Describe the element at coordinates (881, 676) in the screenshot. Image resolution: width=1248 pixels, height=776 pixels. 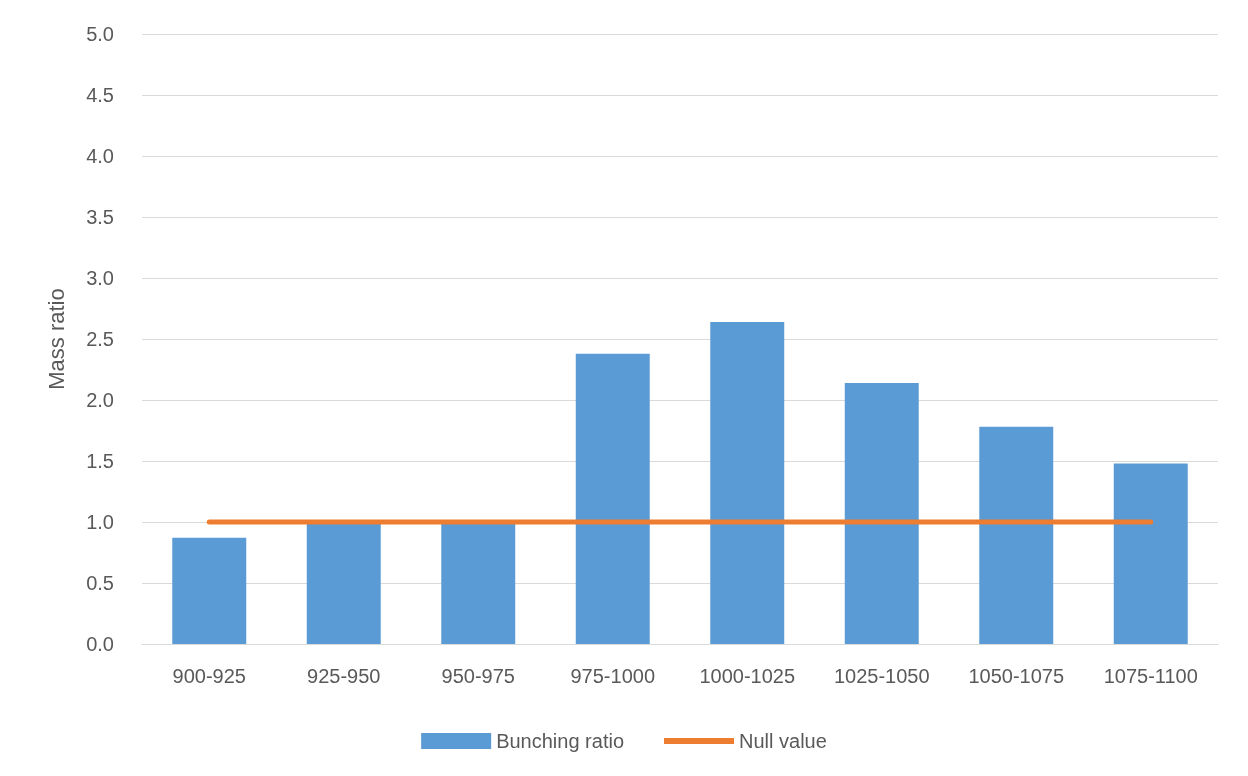
I see `x-tick-label: 1025-1050` at that location.